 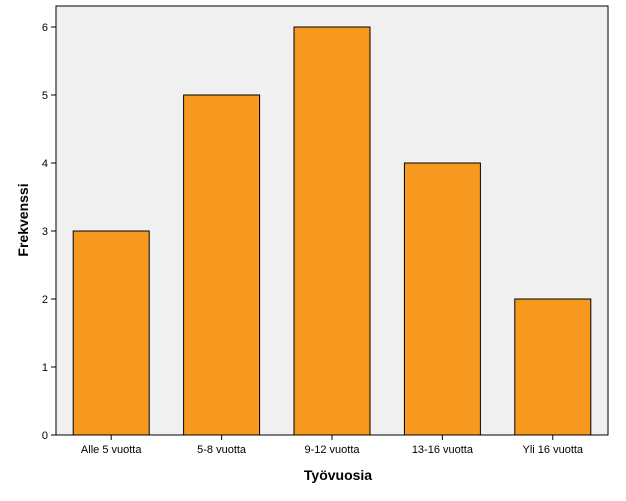 What do you see at coordinates (332, 450) in the screenshot?
I see `x-tick-label: 9-12 vuotta` at bounding box center [332, 450].